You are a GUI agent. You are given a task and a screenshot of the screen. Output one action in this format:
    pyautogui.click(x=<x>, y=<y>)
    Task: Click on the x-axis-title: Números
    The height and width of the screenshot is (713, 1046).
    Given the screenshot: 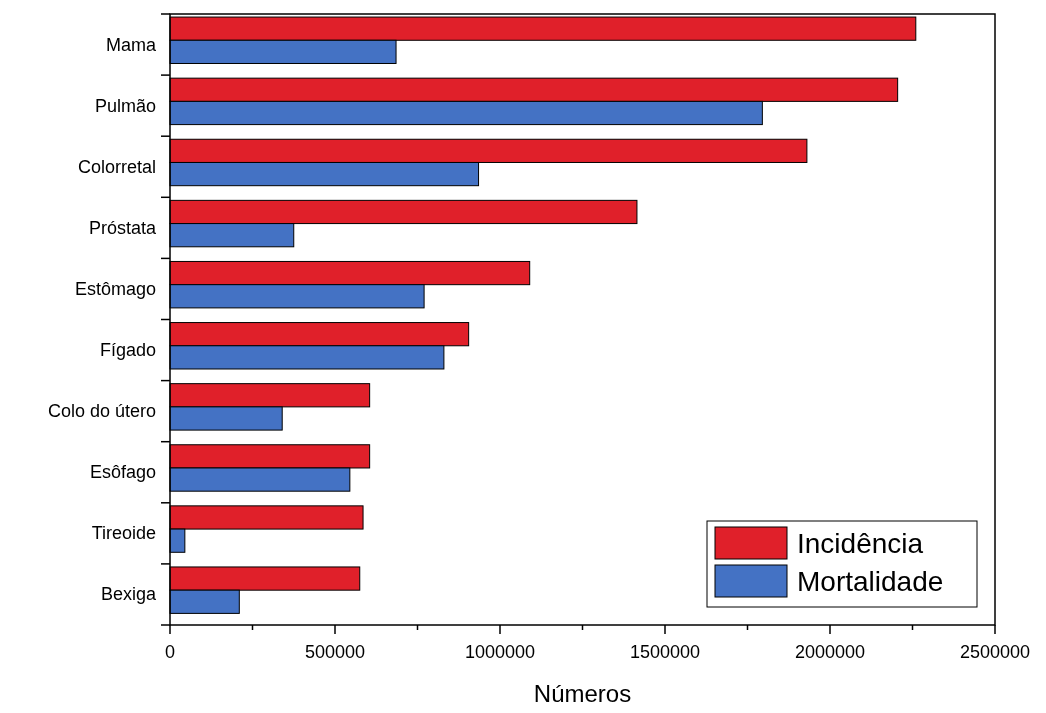 What is the action you would take?
    pyautogui.click(x=582, y=693)
    